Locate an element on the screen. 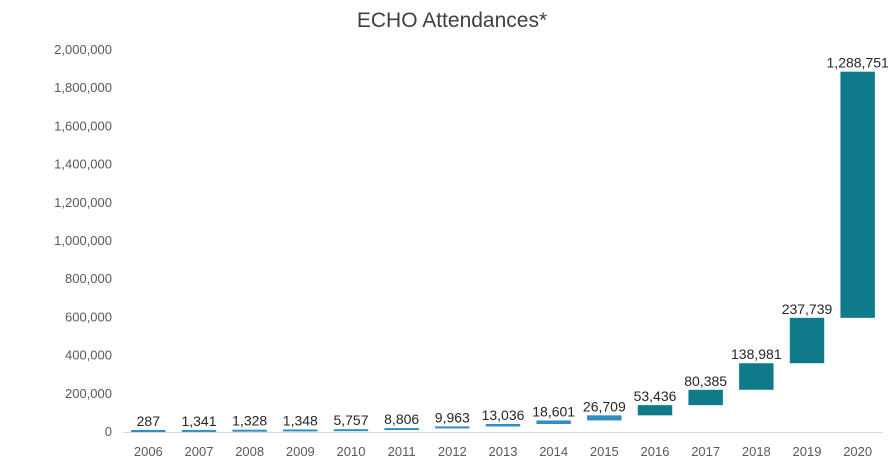  x-tick-label: 2020 is located at coordinates (857, 451).